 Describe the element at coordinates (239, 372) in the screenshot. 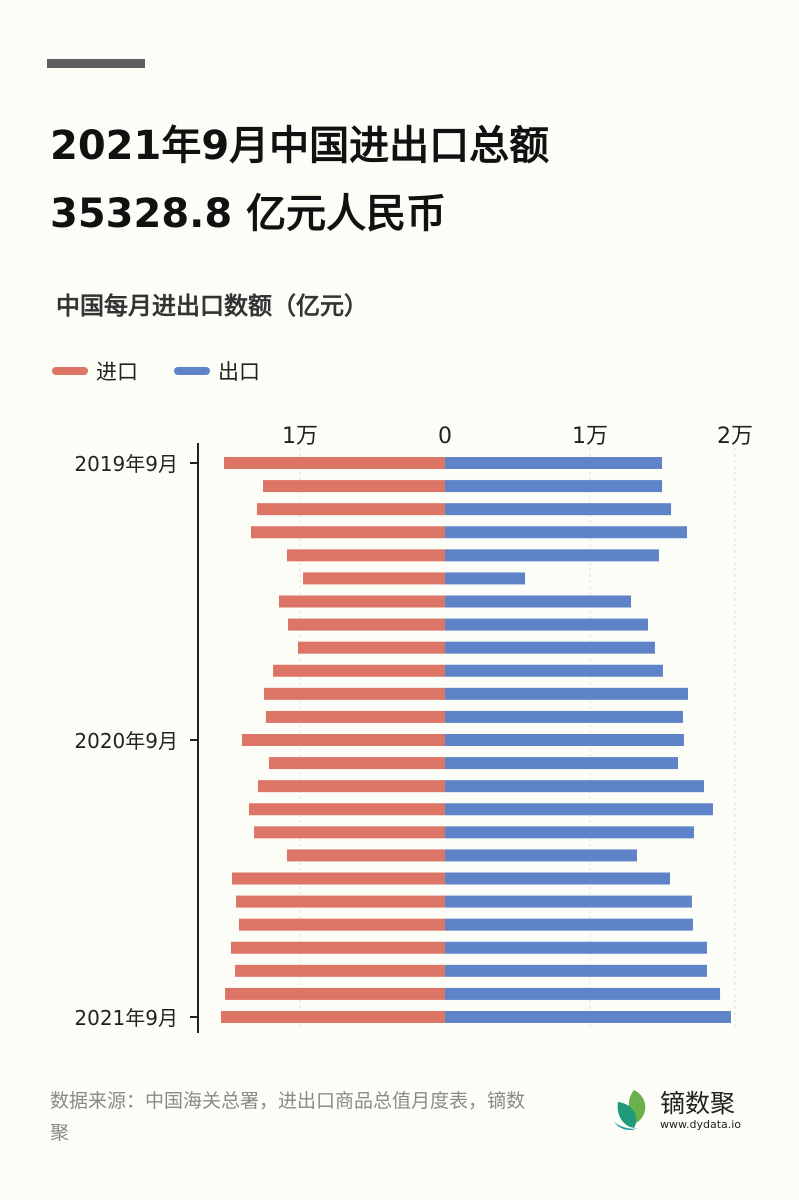

I see `legend-label-export: 出口` at that location.